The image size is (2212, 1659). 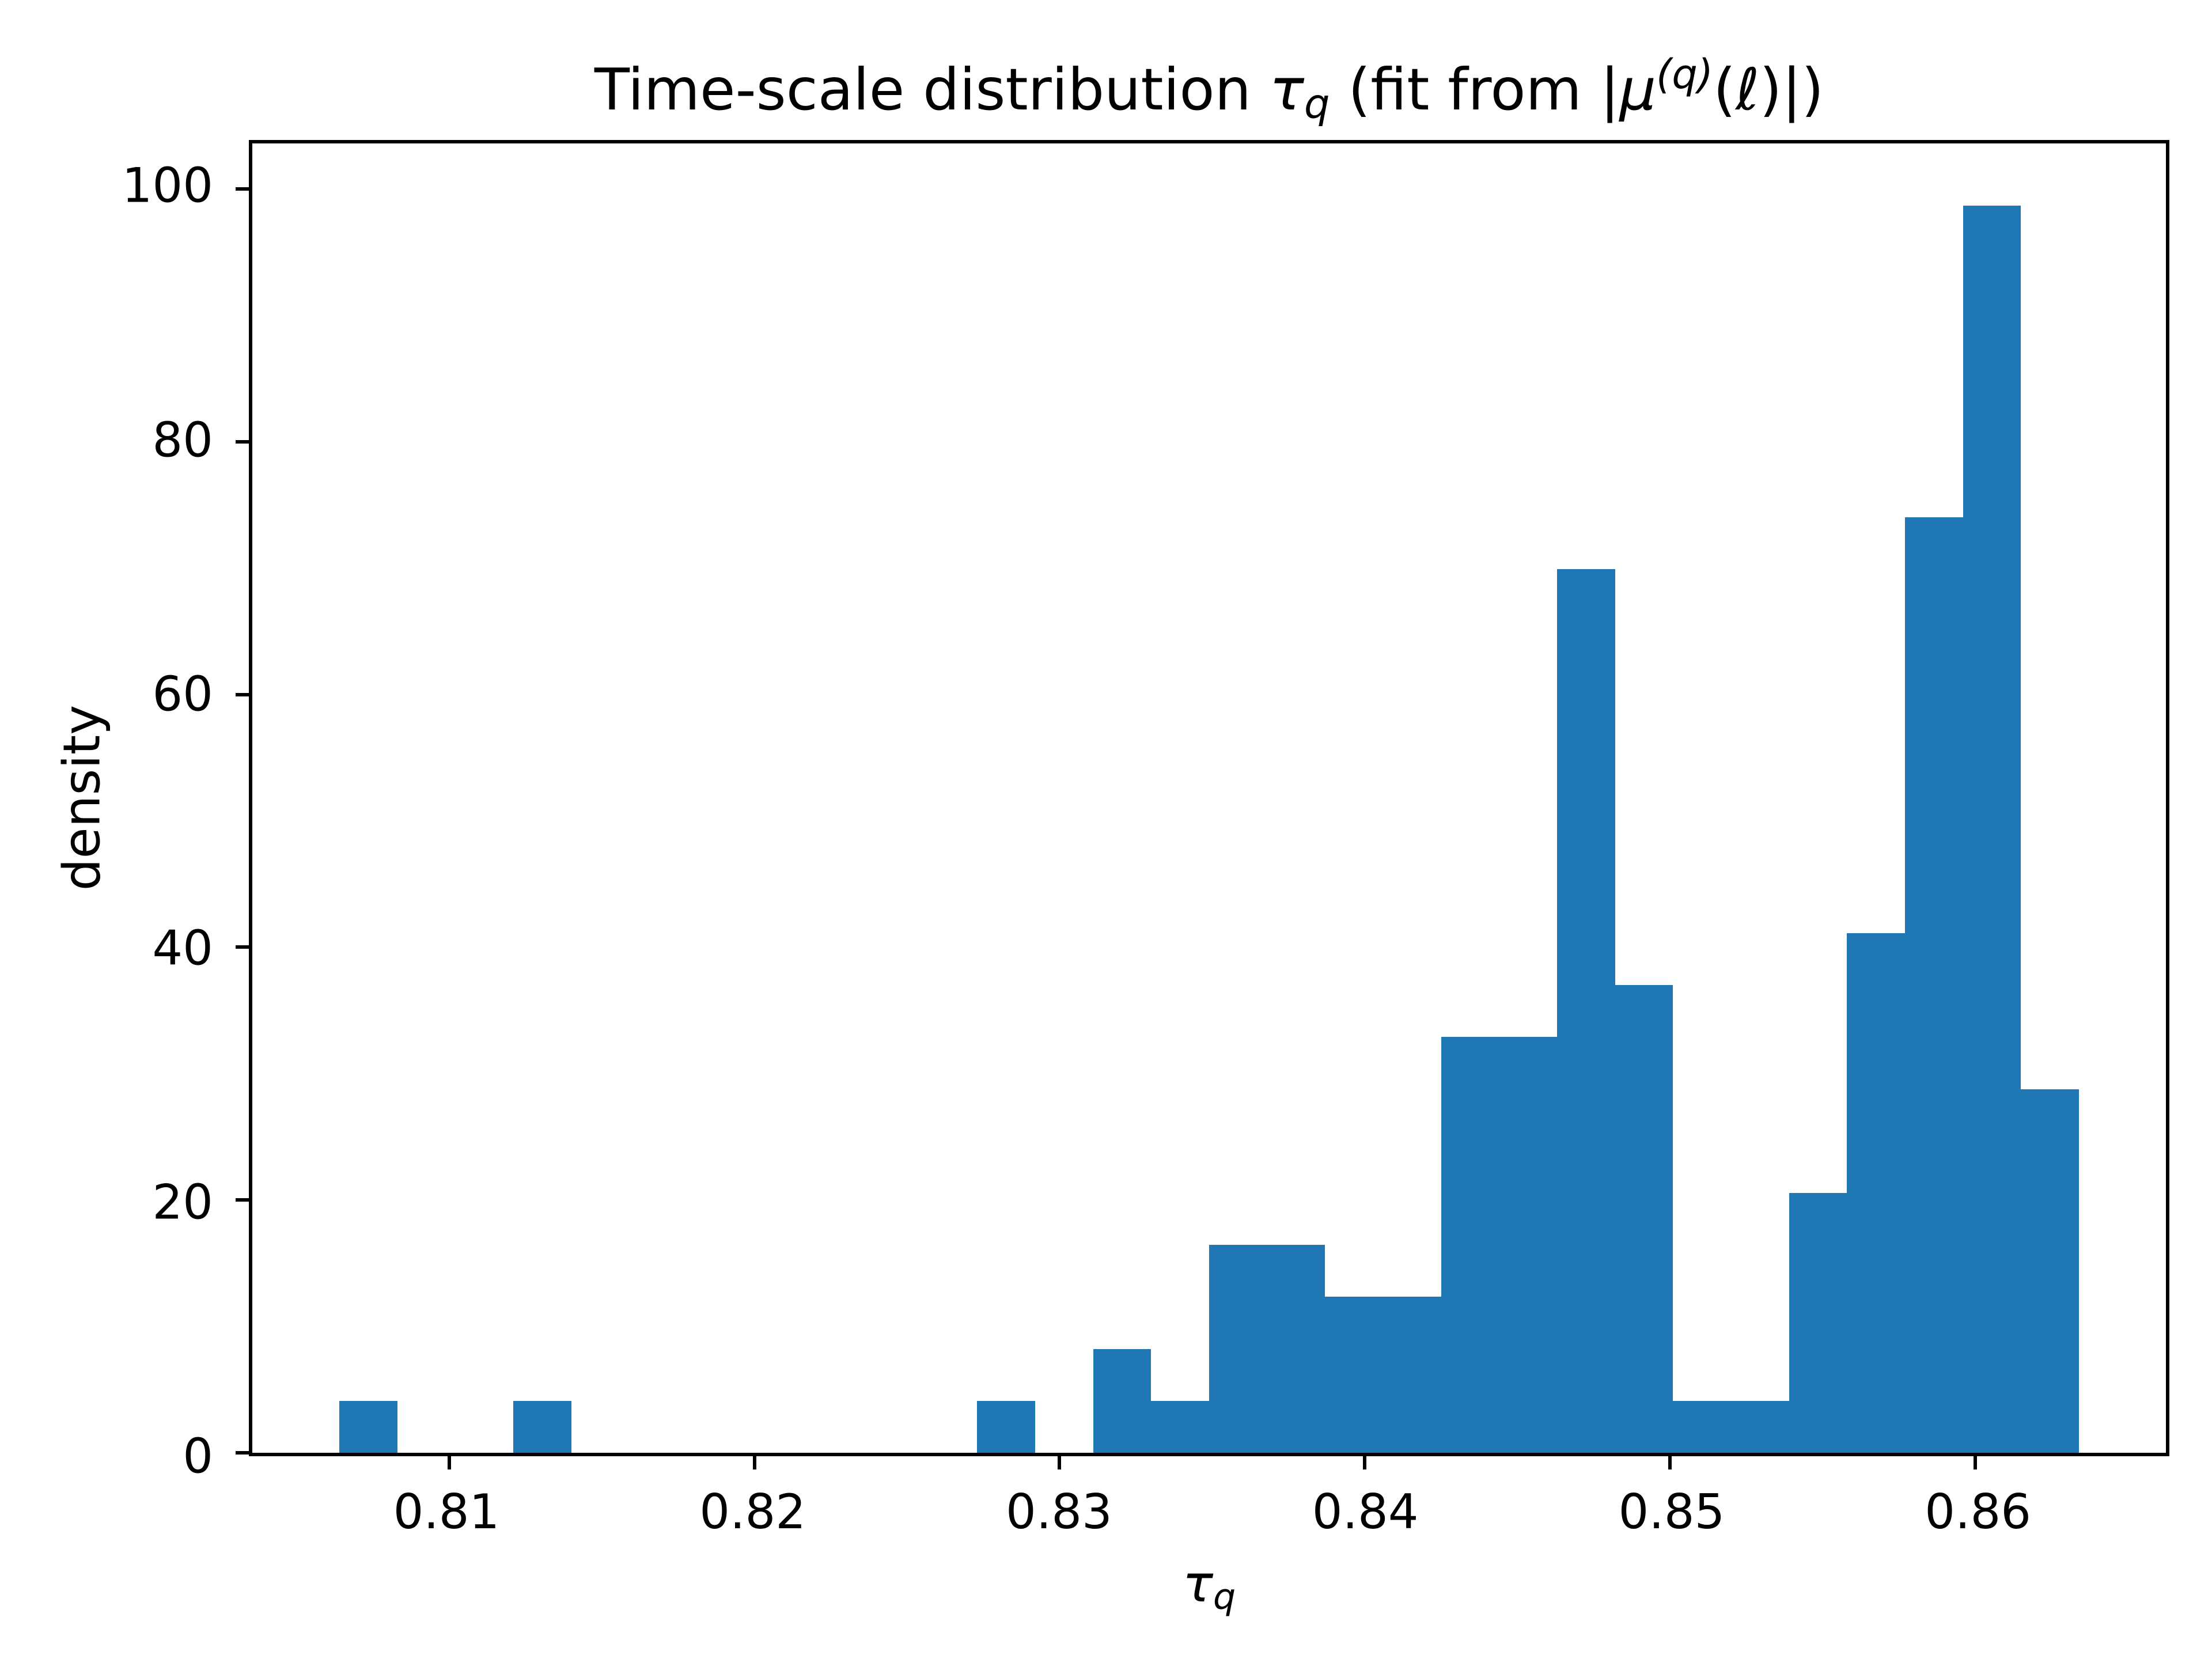 I want to click on x-tick-label: 0.86, so click(x=1978, y=1512).